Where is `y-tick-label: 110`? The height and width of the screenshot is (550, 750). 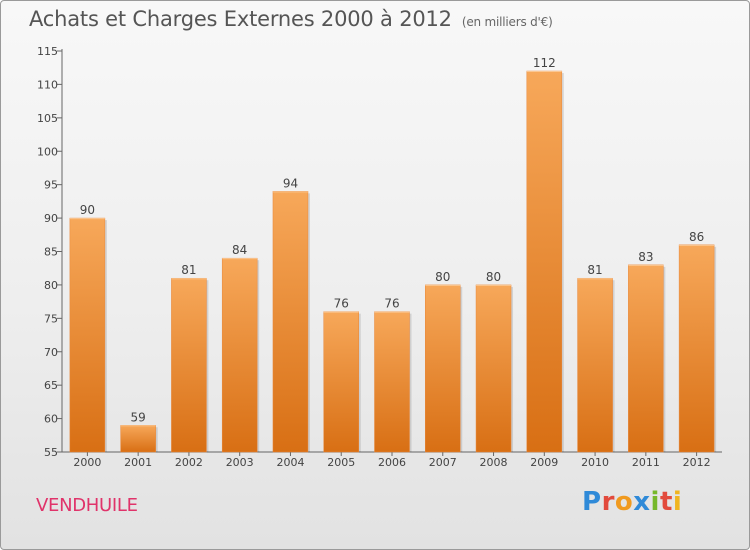 y-tick-label: 110 is located at coordinates (47, 84).